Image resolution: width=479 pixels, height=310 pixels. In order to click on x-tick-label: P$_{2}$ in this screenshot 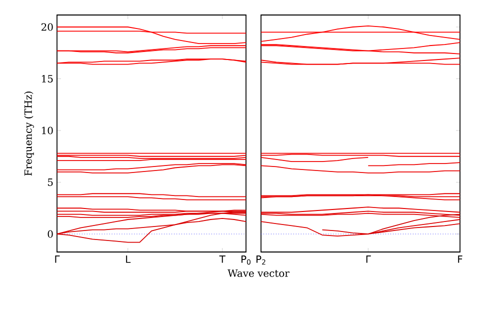, I will do `click(261, 260)`.